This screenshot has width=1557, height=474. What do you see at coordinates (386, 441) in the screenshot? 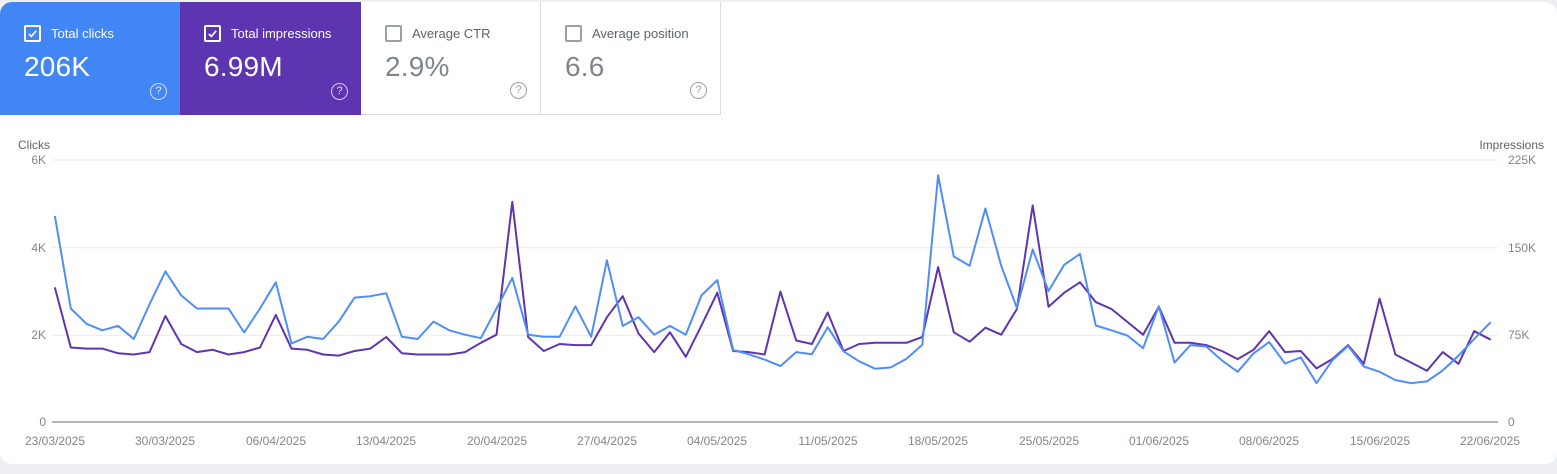
I see `date-label: 13/04/2025` at bounding box center [386, 441].